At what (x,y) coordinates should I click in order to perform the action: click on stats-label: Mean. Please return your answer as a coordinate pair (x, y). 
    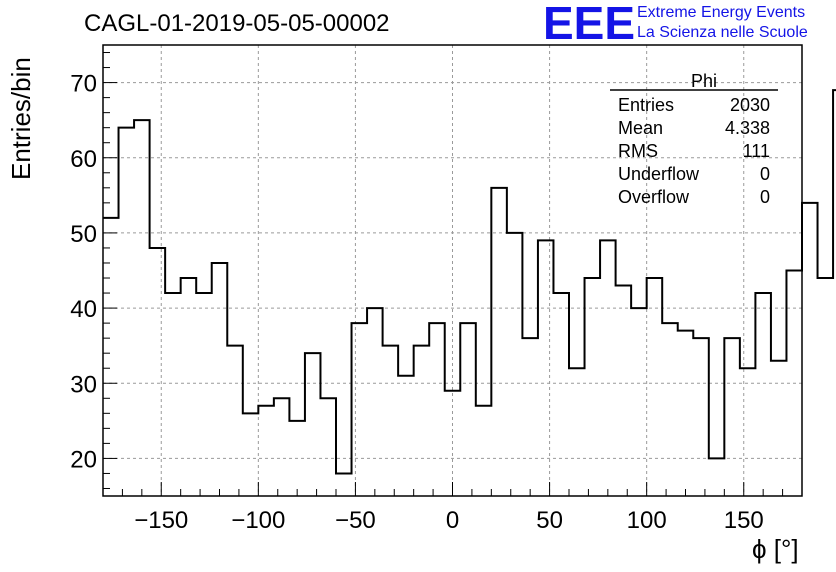
    Looking at the image, I should click on (640, 128).